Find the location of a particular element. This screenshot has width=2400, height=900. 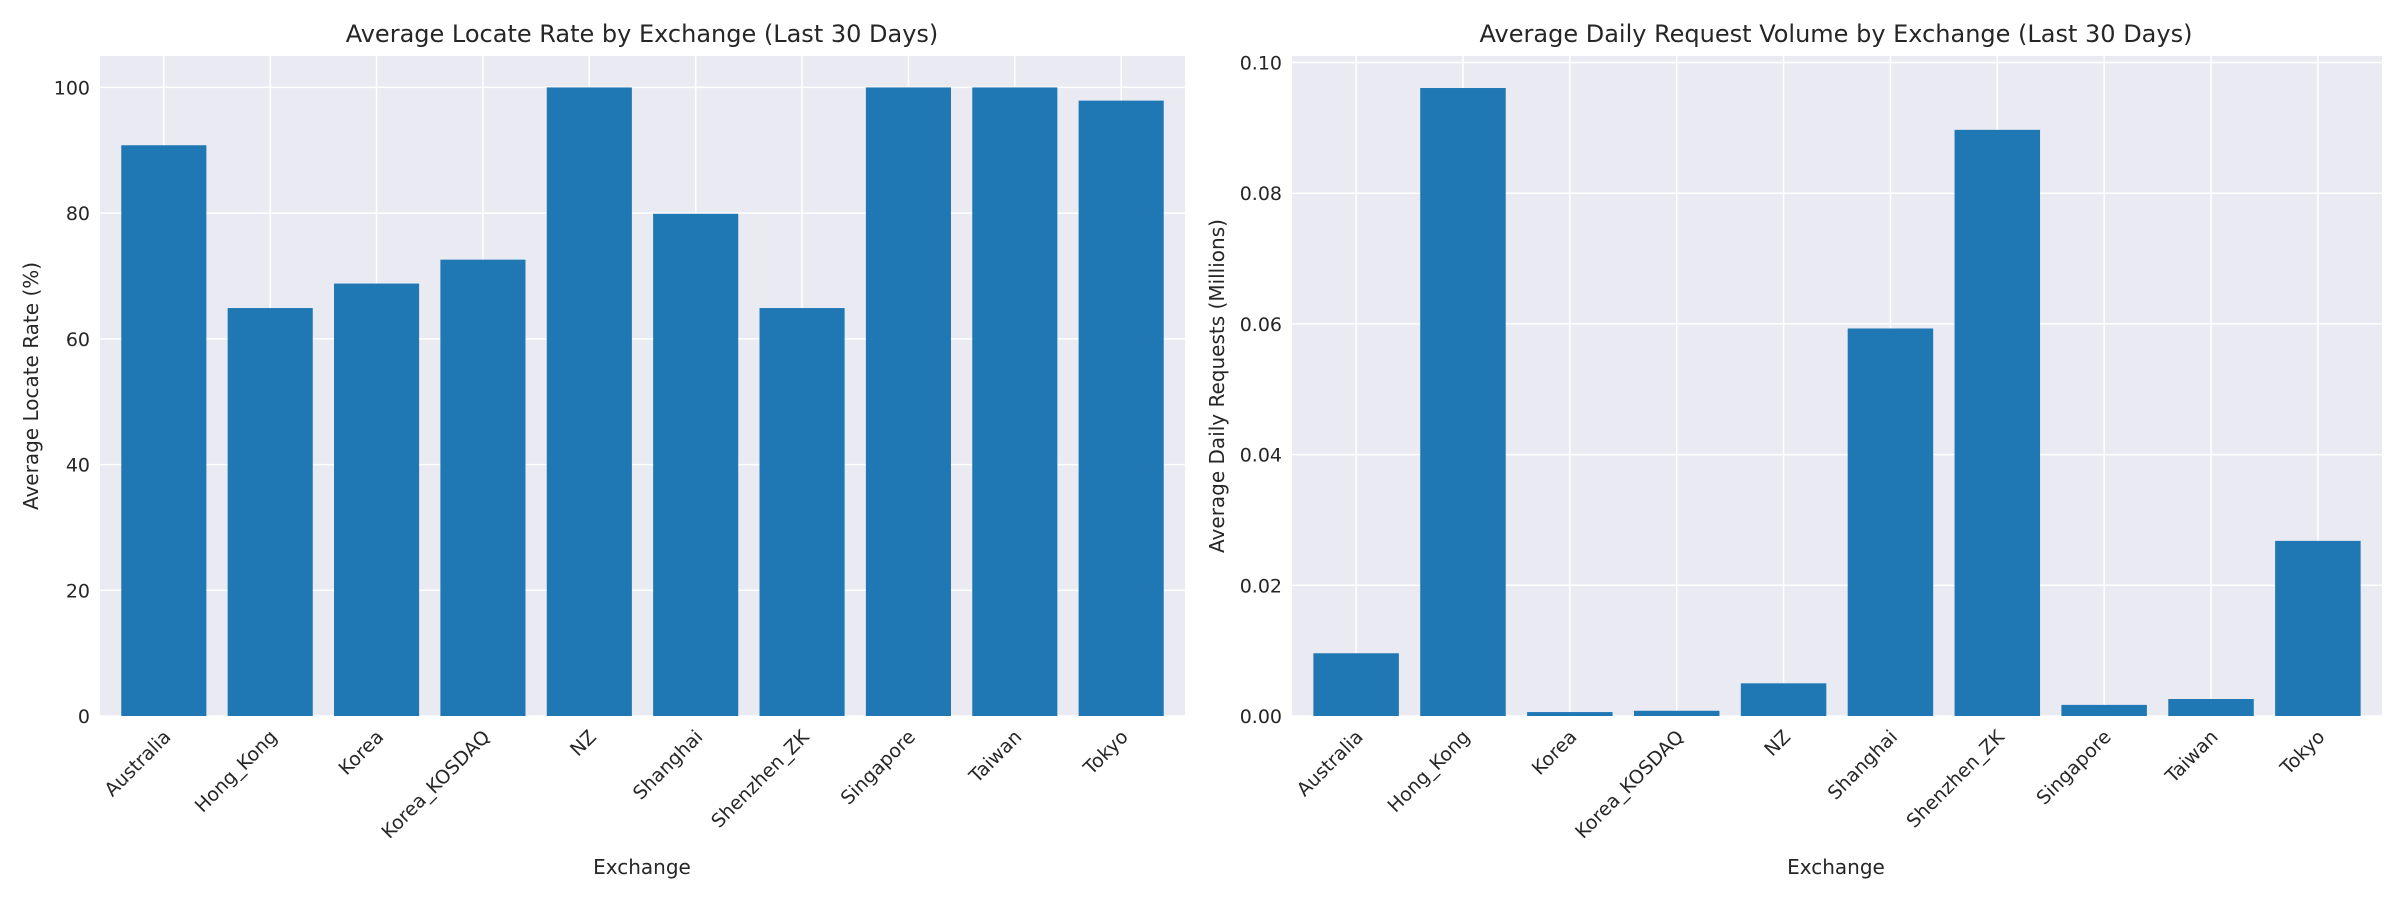

y-tick-label: 0.02 is located at coordinates (1261, 586).